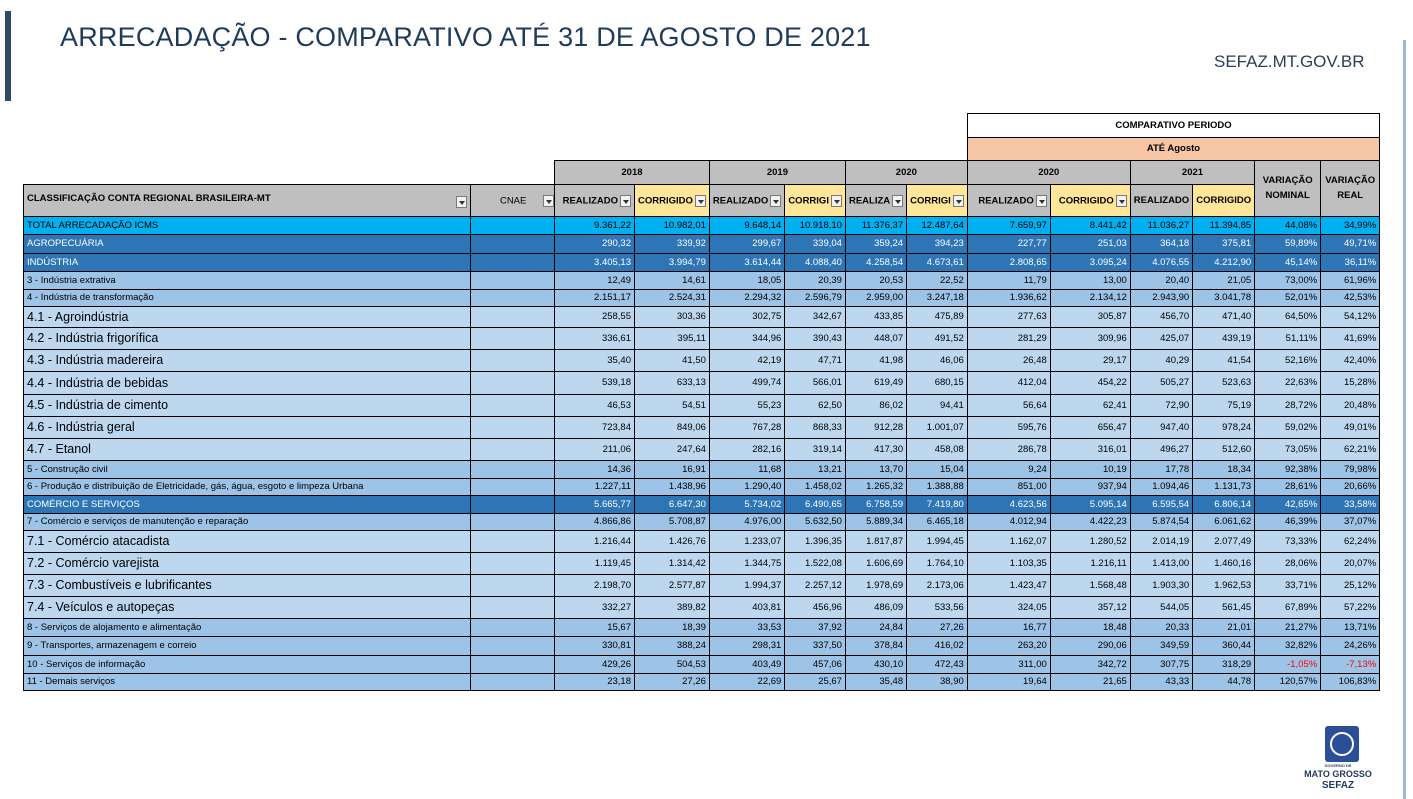 The image size is (1413, 799). I want to click on value-cell: 2.014,19, so click(1161, 541).